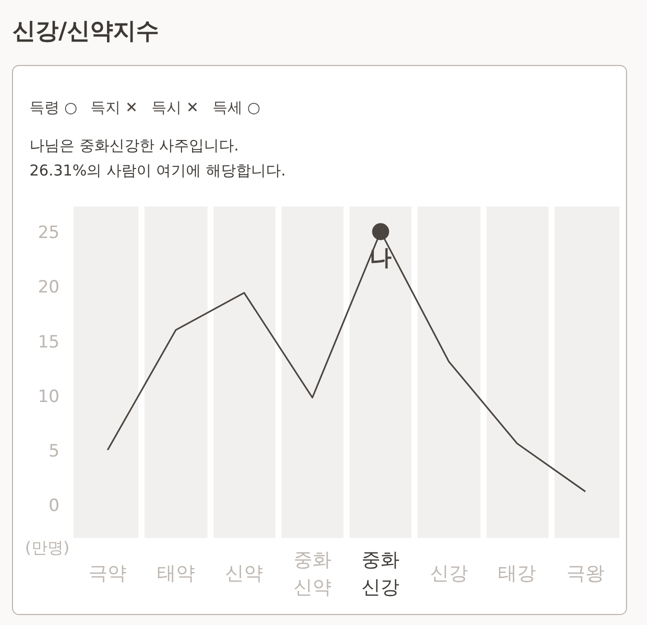 The height and width of the screenshot is (625, 647). What do you see at coordinates (107, 573) in the screenshot?
I see `x-tick-label: 극약` at bounding box center [107, 573].